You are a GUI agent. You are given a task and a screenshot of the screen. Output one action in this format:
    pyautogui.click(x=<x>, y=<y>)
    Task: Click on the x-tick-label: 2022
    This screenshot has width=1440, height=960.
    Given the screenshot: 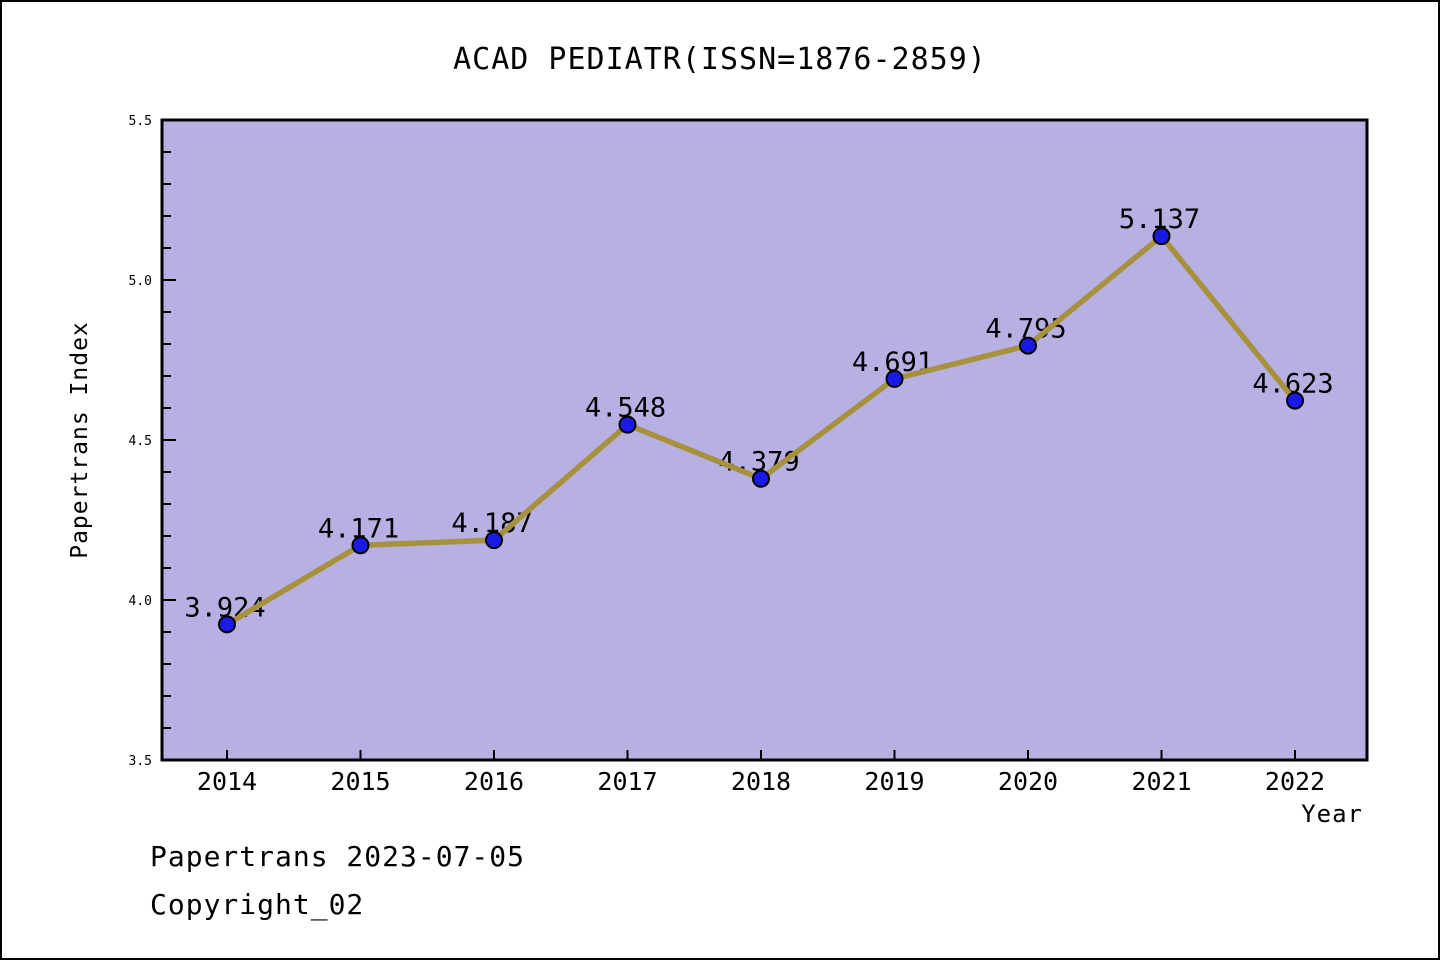 What is the action you would take?
    pyautogui.click(x=1295, y=781)
    